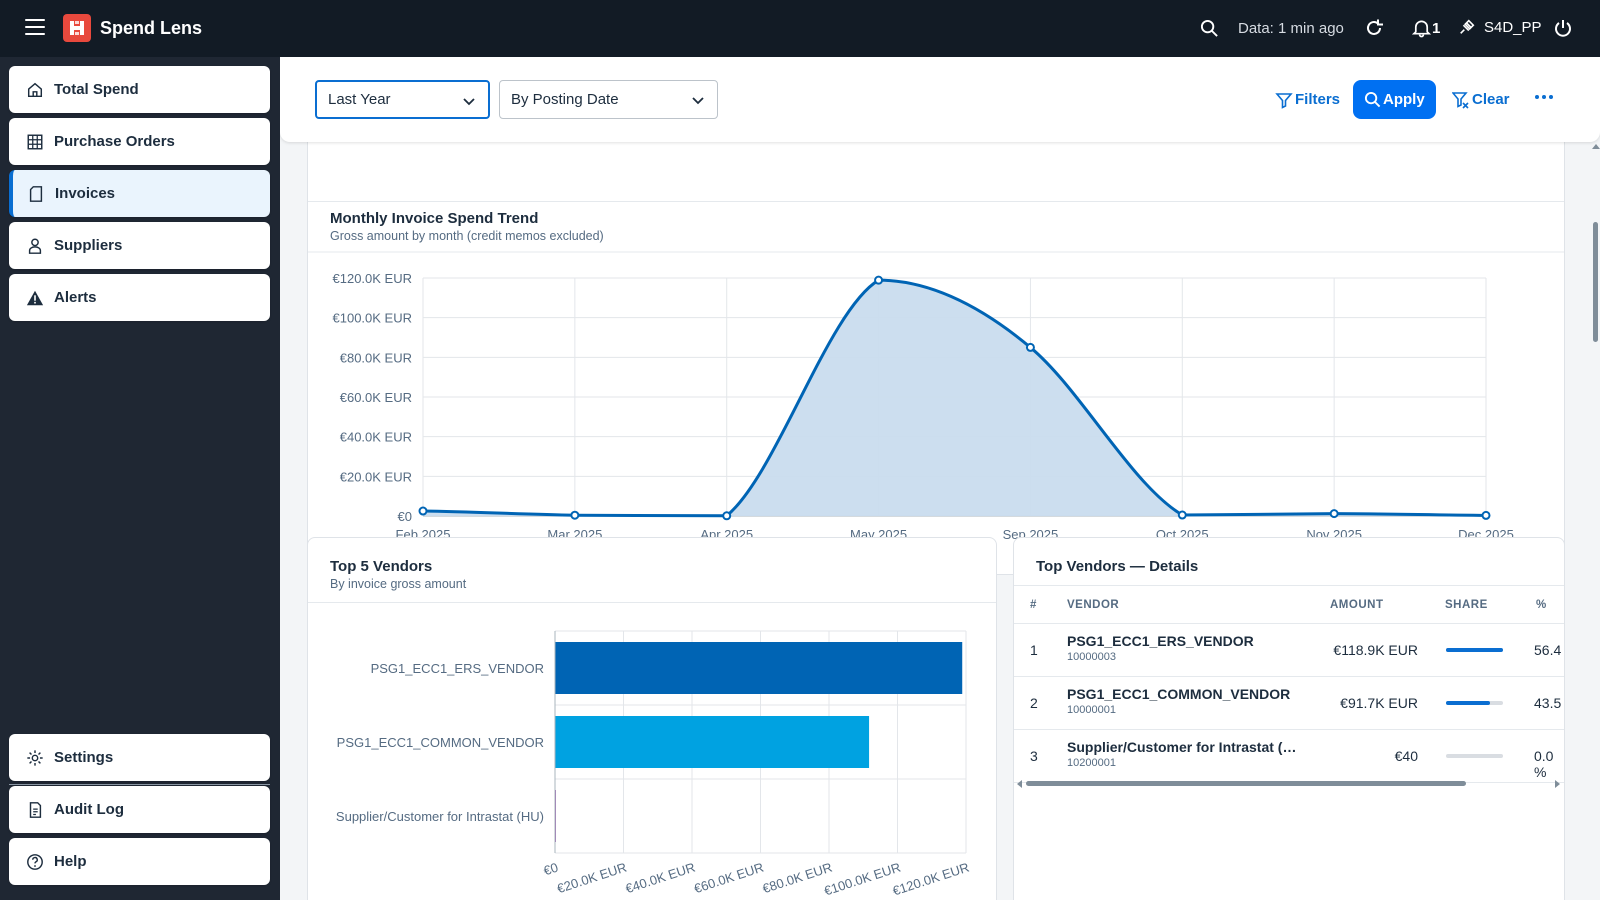 This screenshot has width=1600, height=900. I want to click on bell-icon, so click(1421, 29).